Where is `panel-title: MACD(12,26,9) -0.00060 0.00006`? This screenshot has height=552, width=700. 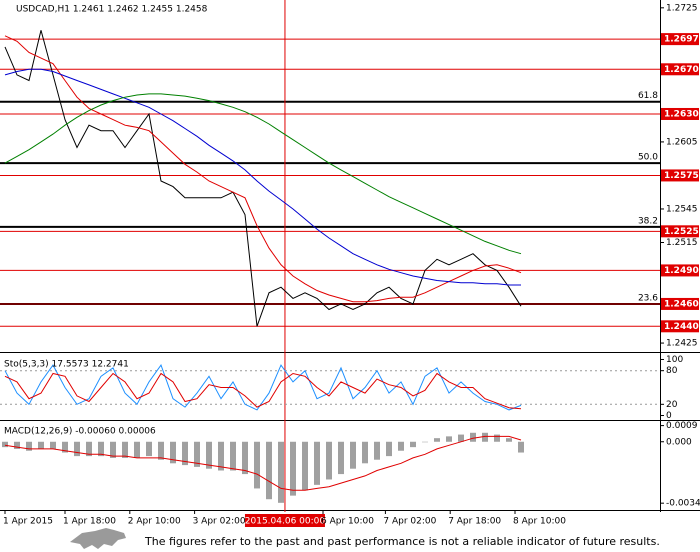 panel-title: MACD(12,26,9) -0.00060 0.00006 is located at coordinates (80, 432).